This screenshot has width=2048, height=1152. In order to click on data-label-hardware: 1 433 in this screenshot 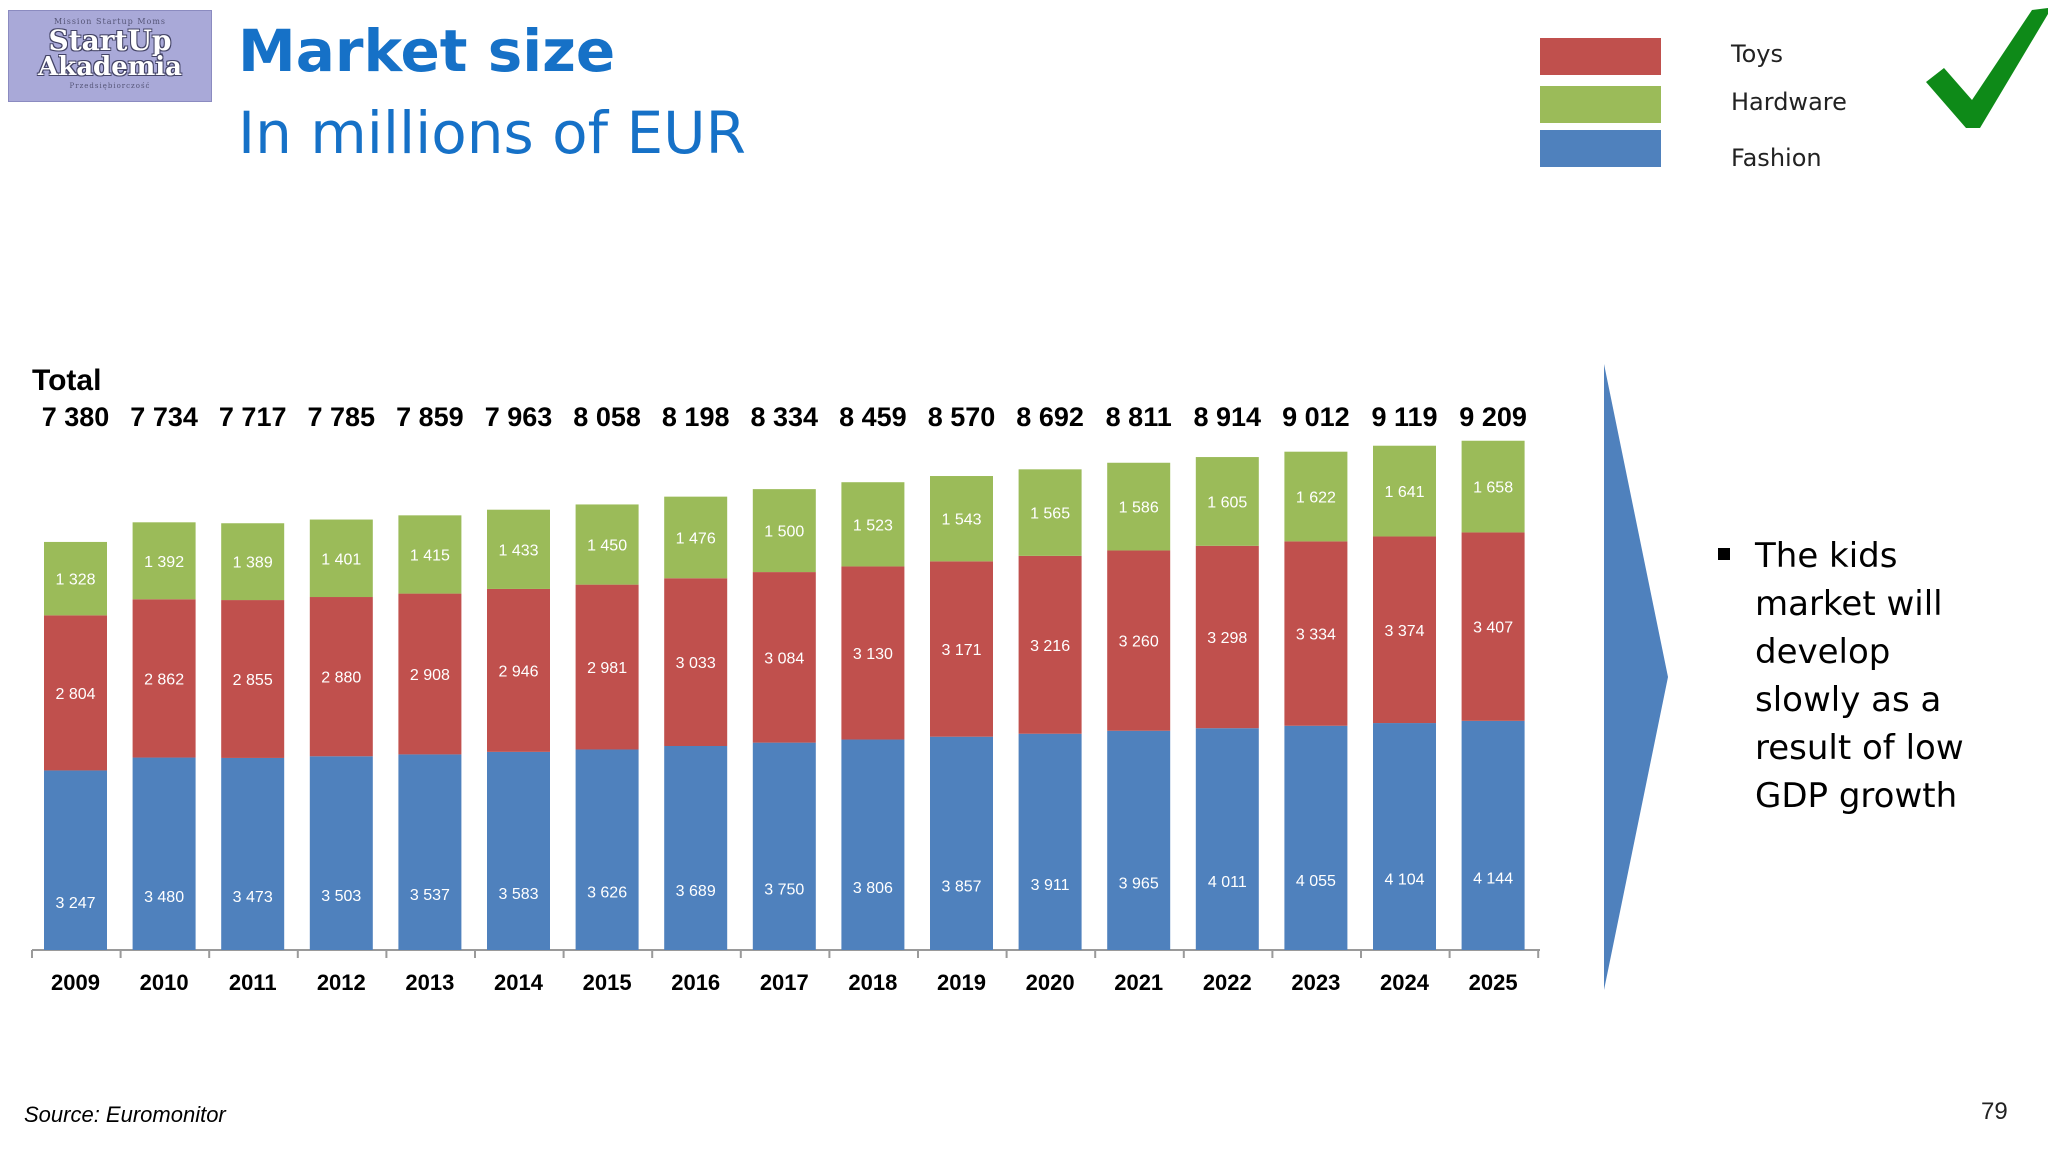, I will do `click(518, 550)`.